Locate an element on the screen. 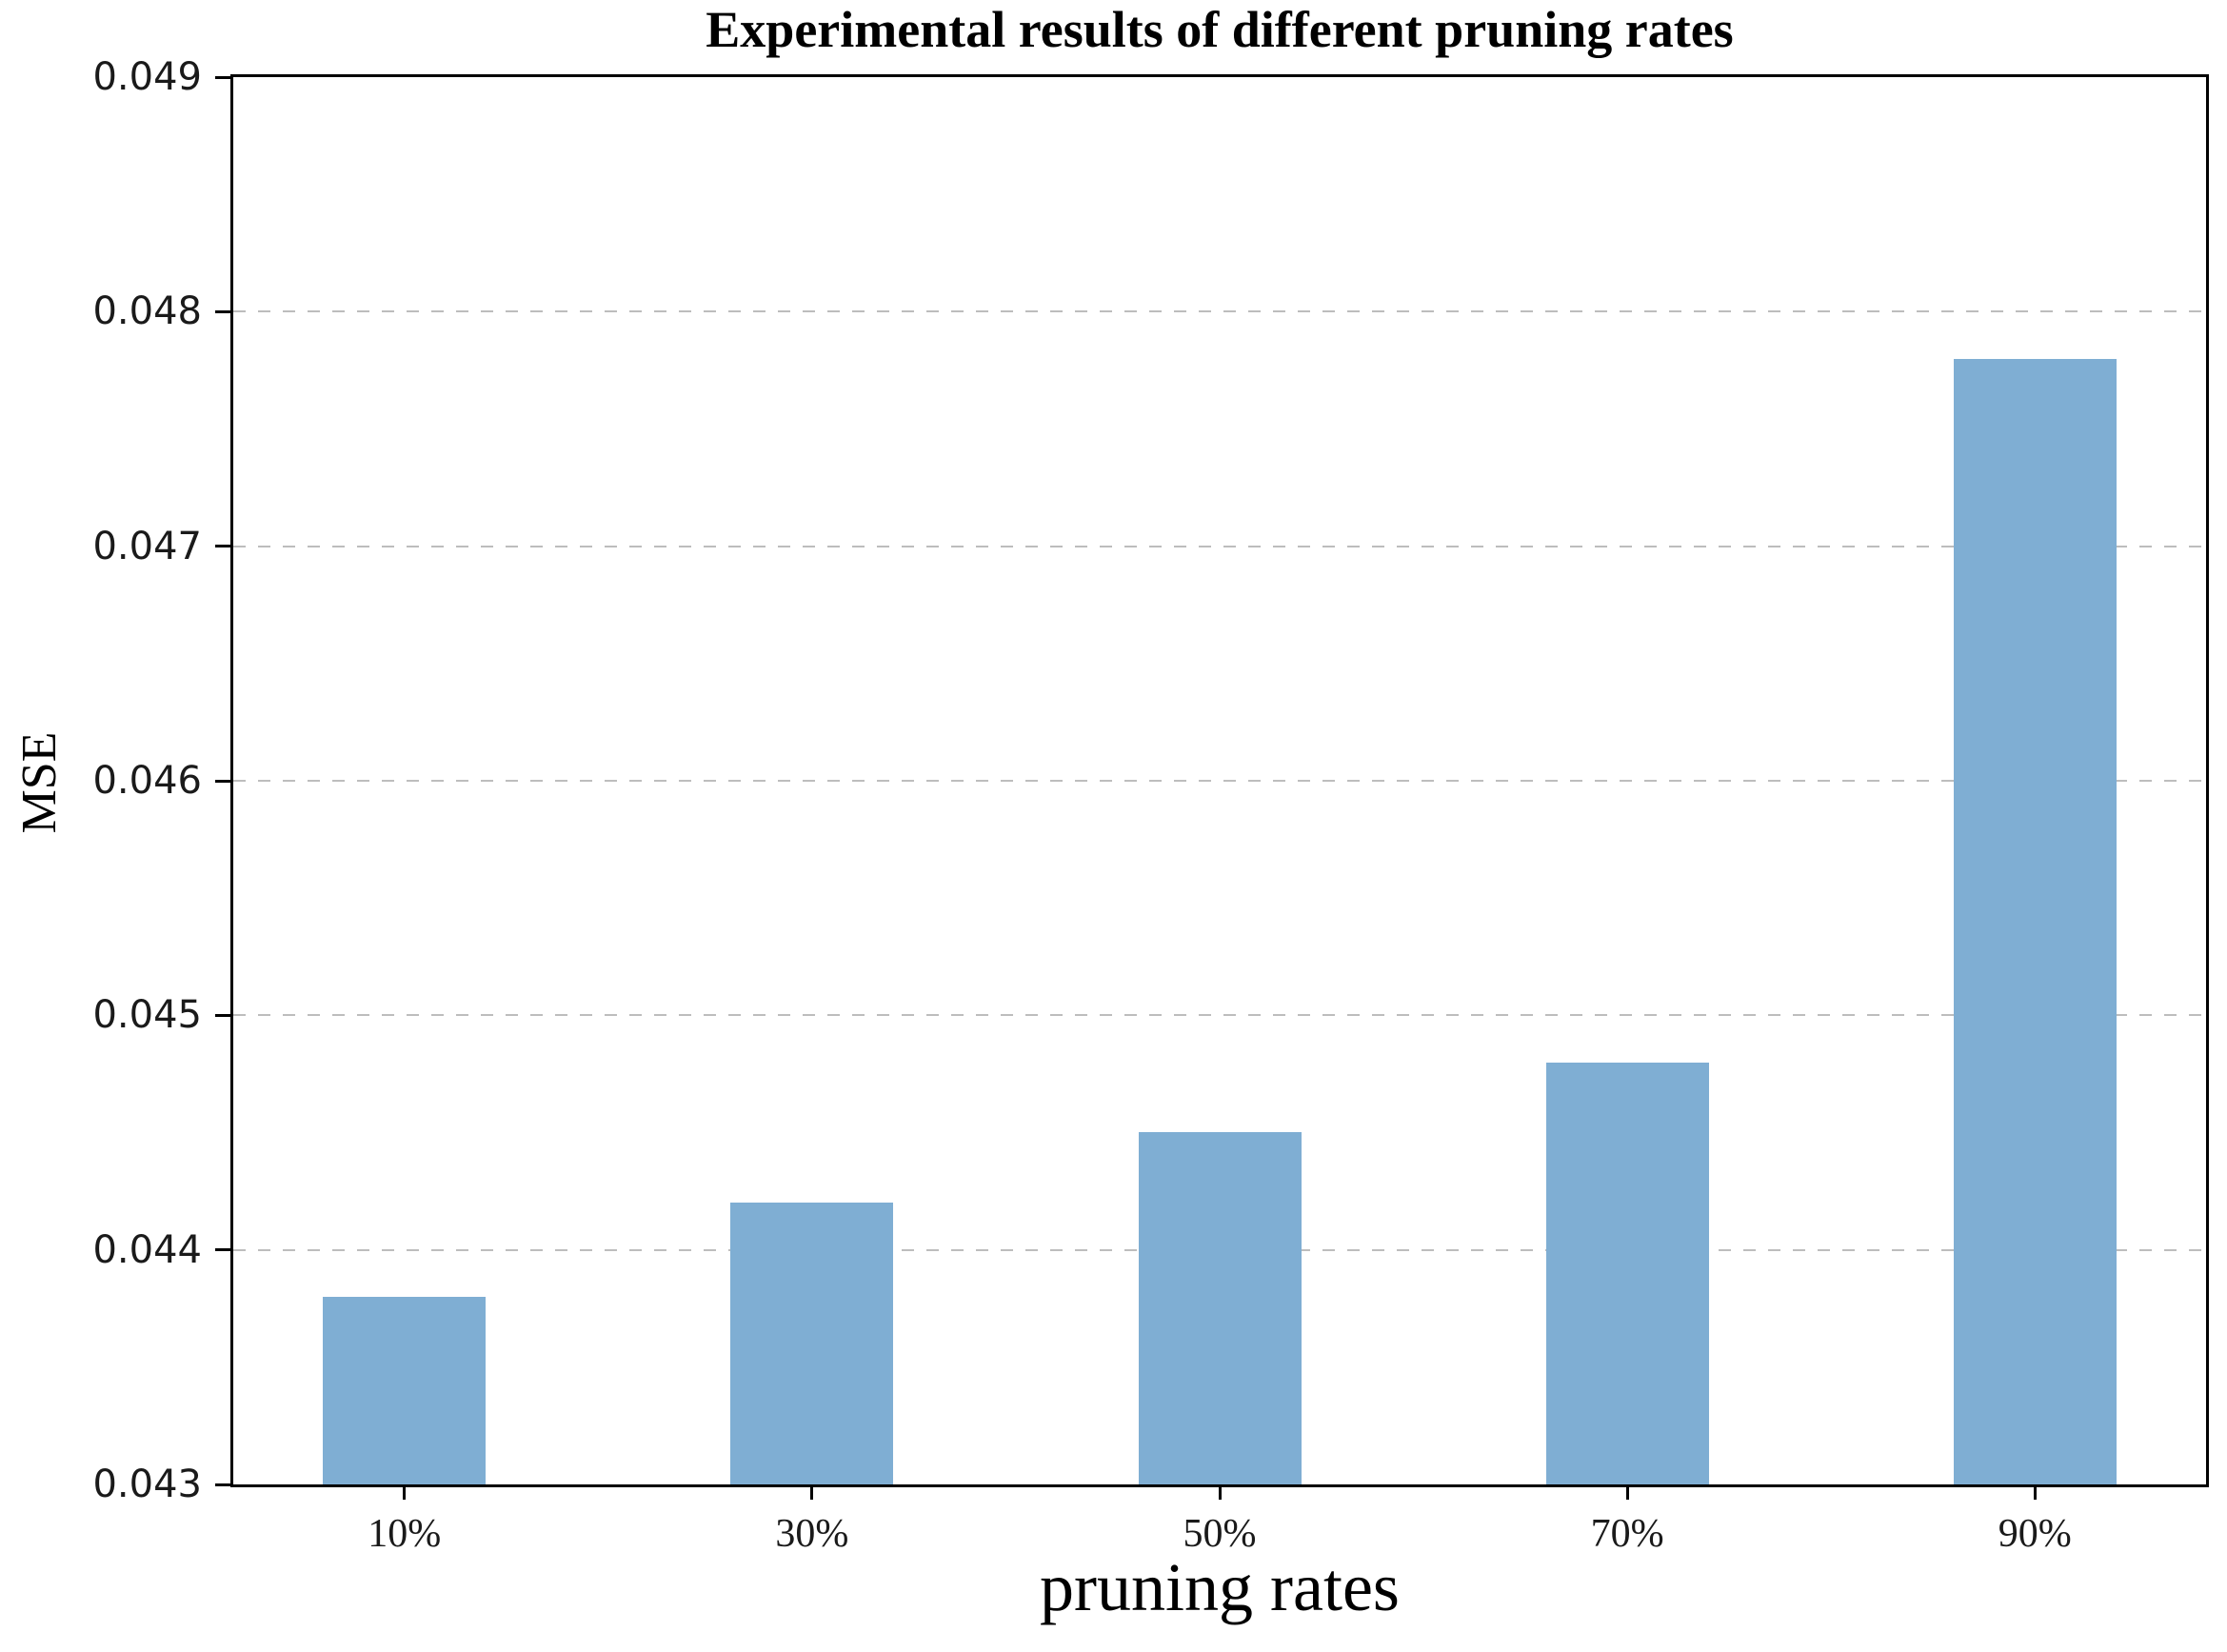 The image size is (2227, 1652). y-tick-label-0.046: 0.046 is located at coordinates (147, 781).